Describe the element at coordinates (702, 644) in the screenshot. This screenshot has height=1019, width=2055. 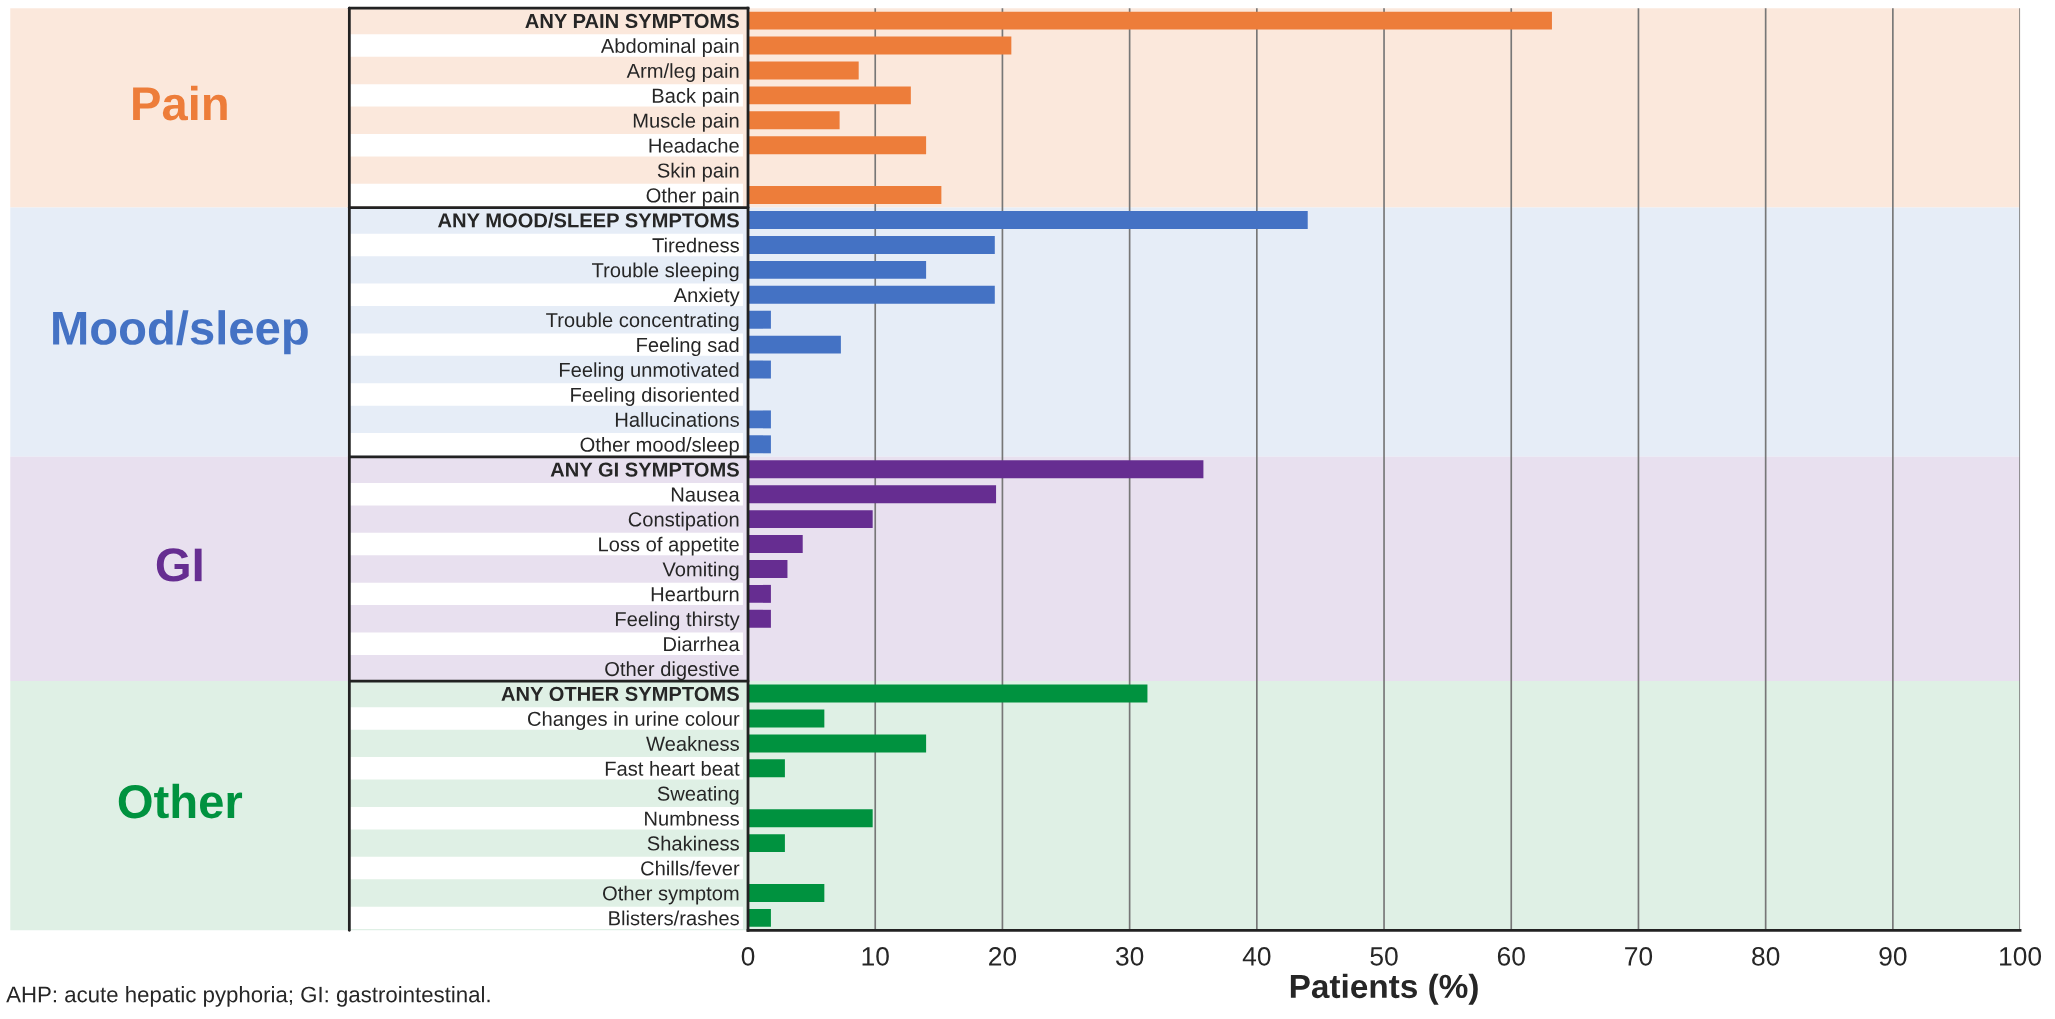
I see `y-tick-label: Diarrhea` at that location.